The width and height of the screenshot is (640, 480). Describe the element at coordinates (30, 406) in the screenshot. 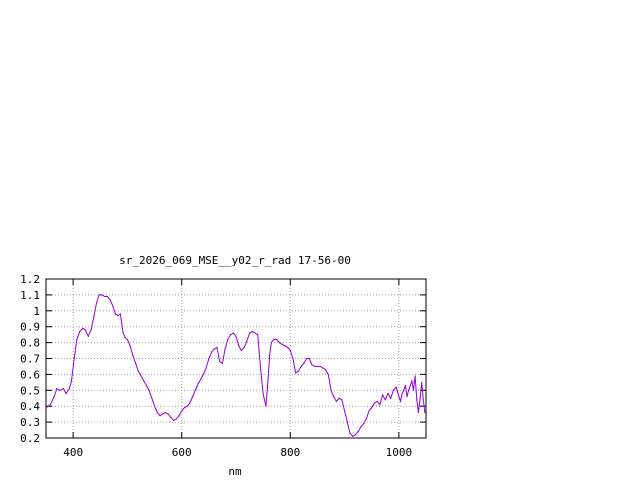

I see `y-tick-label: 0.4` at that location.